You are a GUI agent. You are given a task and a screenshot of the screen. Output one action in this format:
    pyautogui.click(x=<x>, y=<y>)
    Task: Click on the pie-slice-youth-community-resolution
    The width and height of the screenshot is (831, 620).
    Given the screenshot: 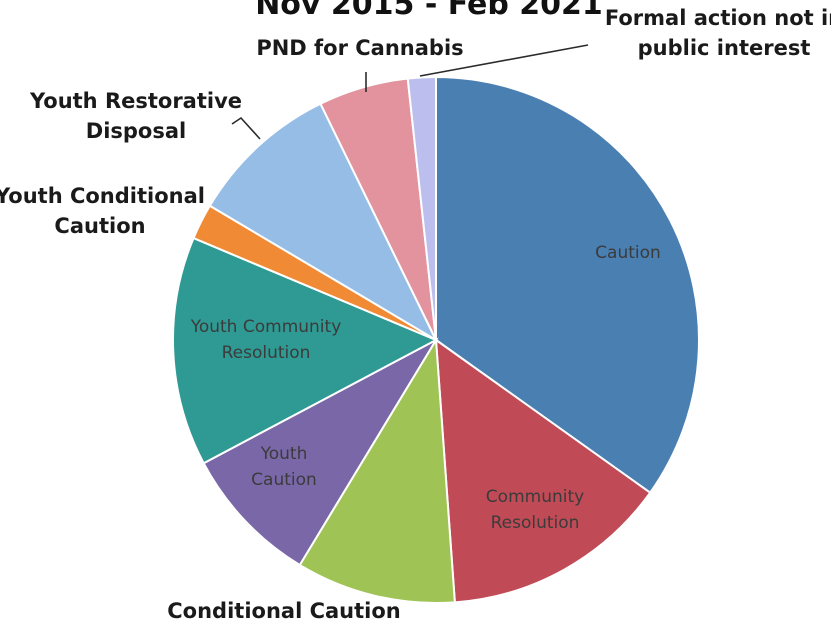 What is the action you would take?
    pyautogui.click(x=305, y=350)
    